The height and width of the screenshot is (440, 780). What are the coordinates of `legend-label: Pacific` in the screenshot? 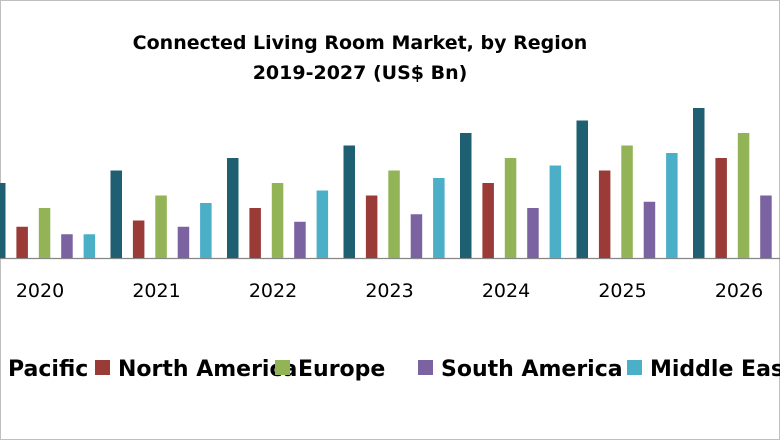 It's located at (48, 369).